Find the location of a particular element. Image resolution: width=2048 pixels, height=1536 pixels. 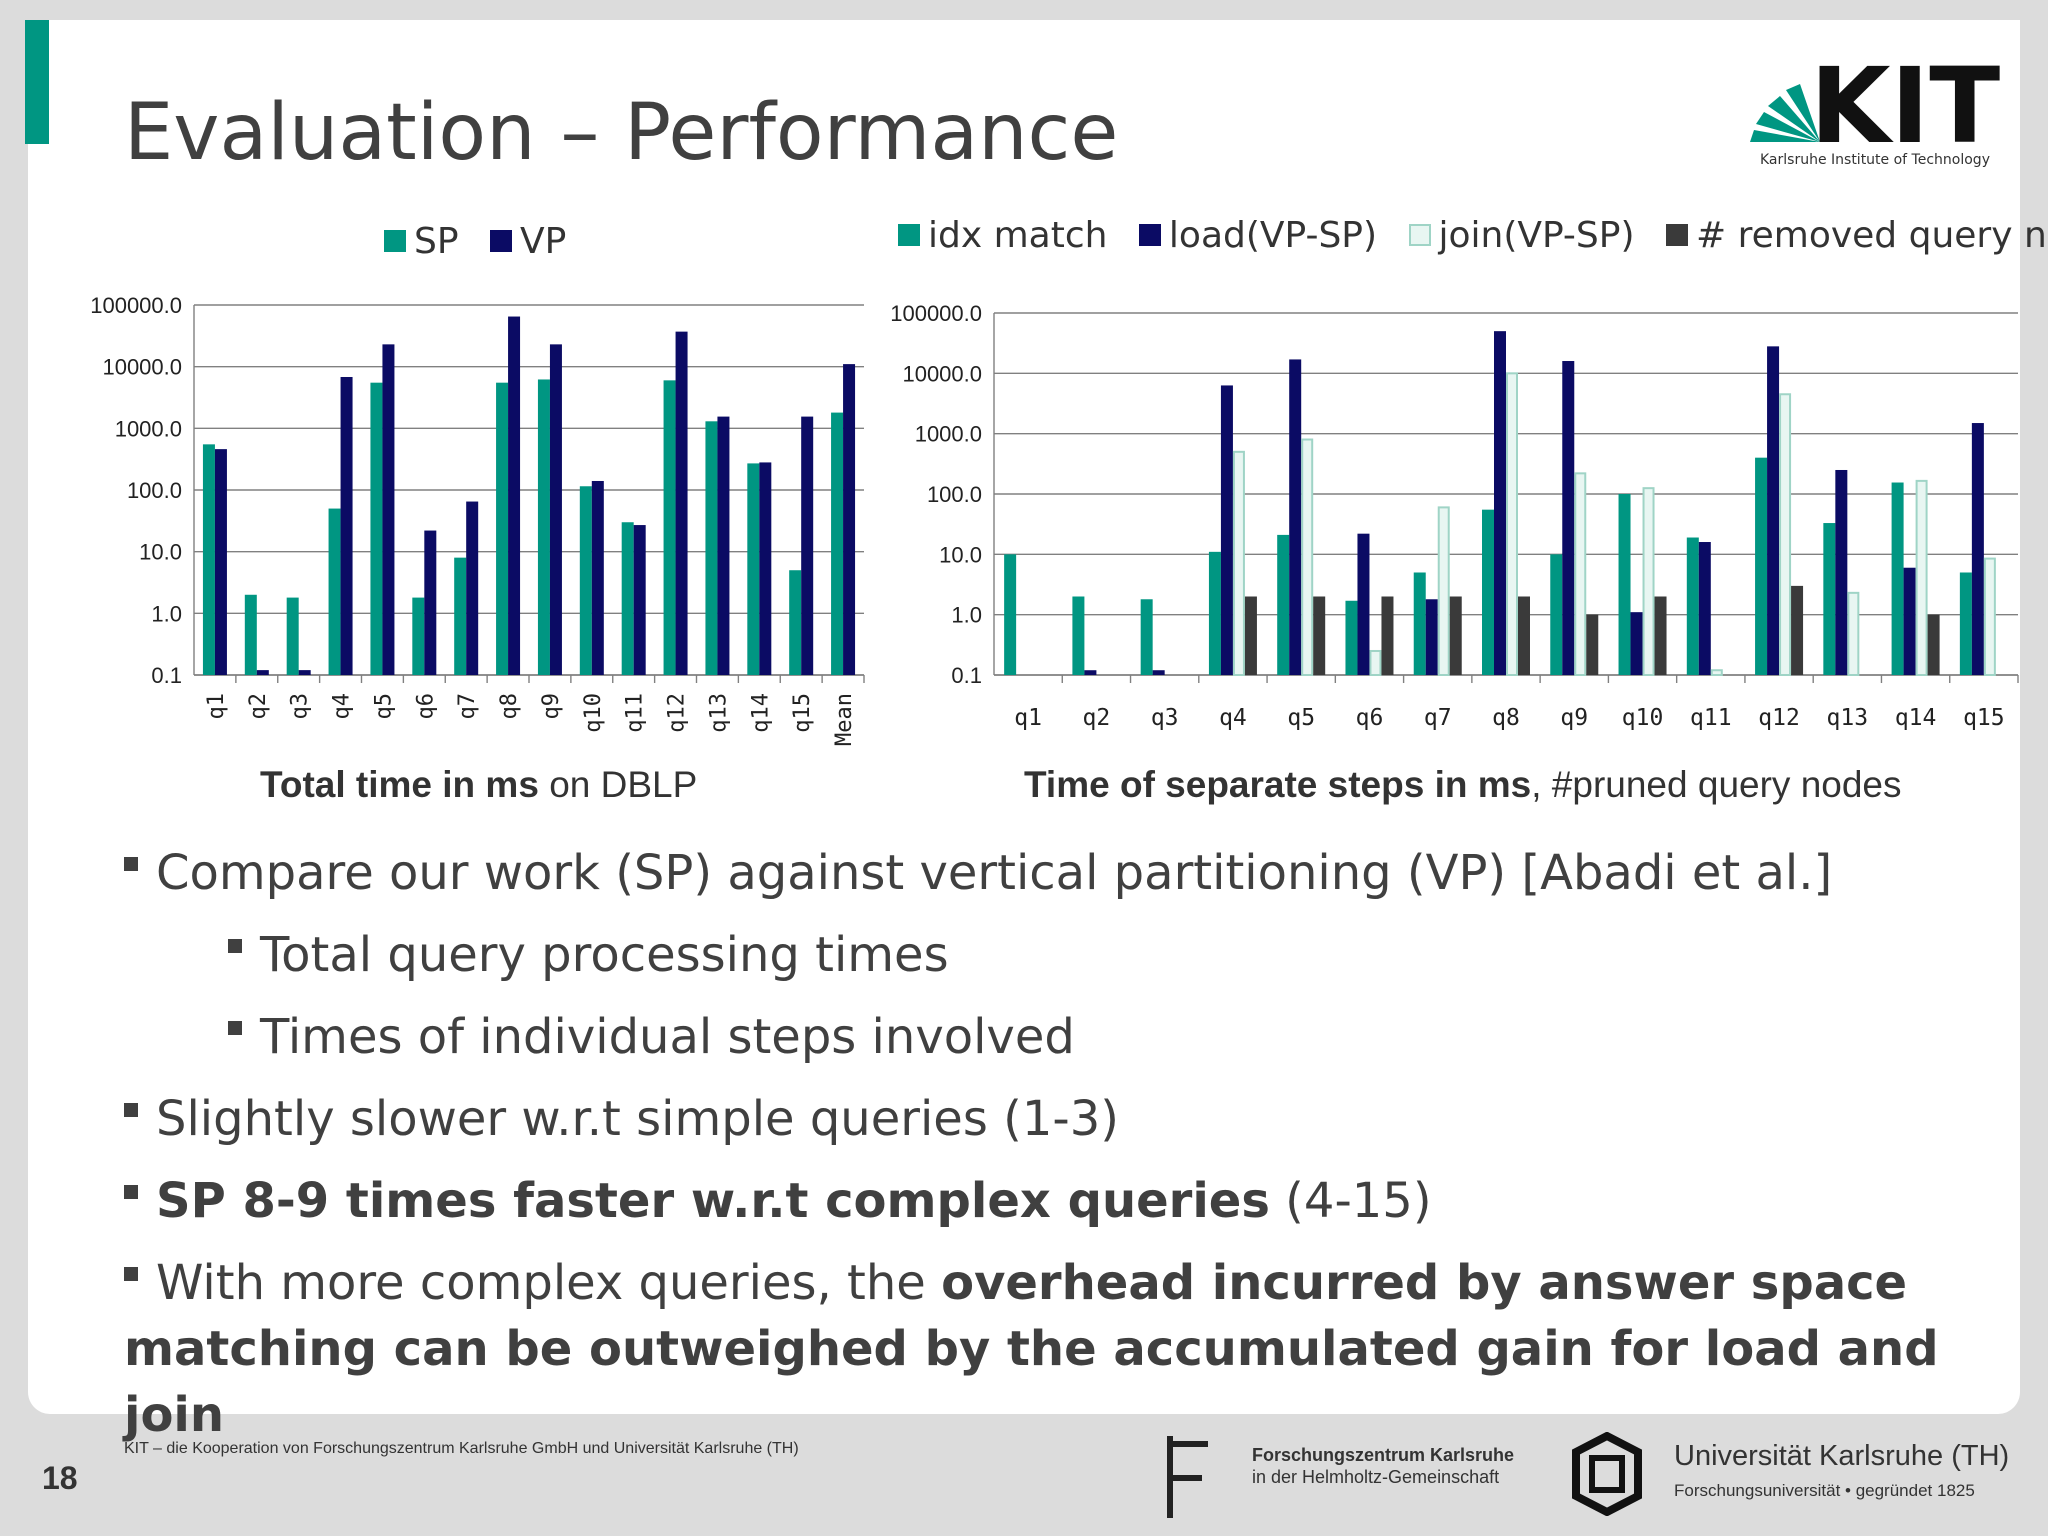

kit-fan-icon is located at coordinates (1785, 113).